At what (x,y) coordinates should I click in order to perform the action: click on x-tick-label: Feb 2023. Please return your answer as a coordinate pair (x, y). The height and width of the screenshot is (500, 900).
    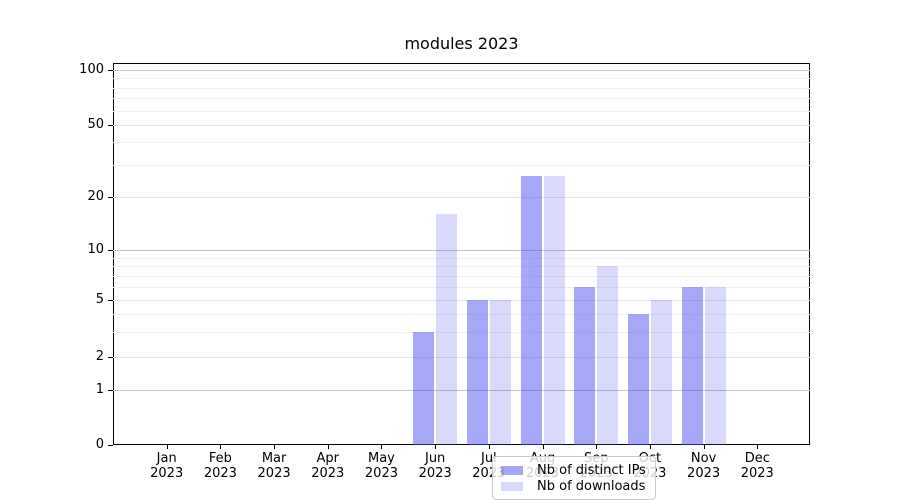
    Looking at the image, I should click on (220, 466).